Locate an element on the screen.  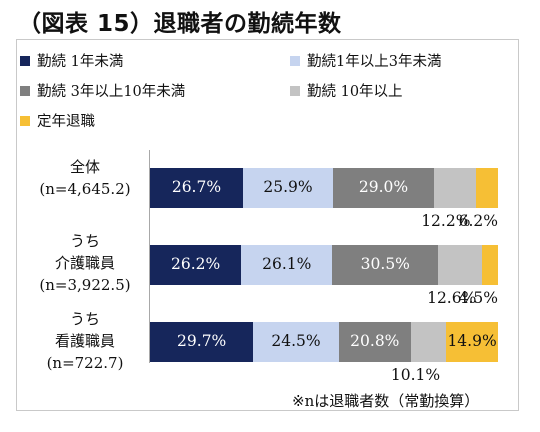
category-label: 介護職員 is located at coordinates (84, 263).